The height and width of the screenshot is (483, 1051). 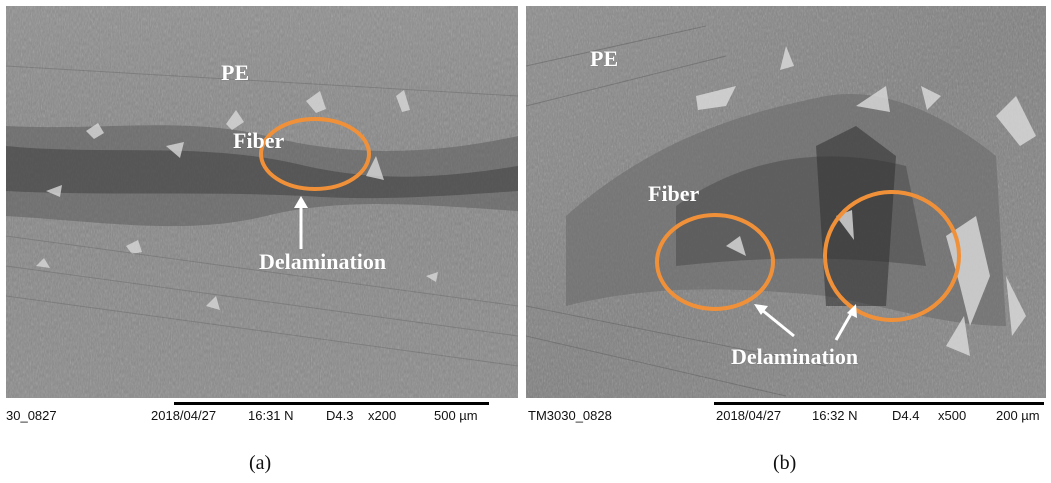 What do you see at coordinates (906, 415) in the screenshot?
I see `distance-b: D4.4` at bounding box center [906, 415].